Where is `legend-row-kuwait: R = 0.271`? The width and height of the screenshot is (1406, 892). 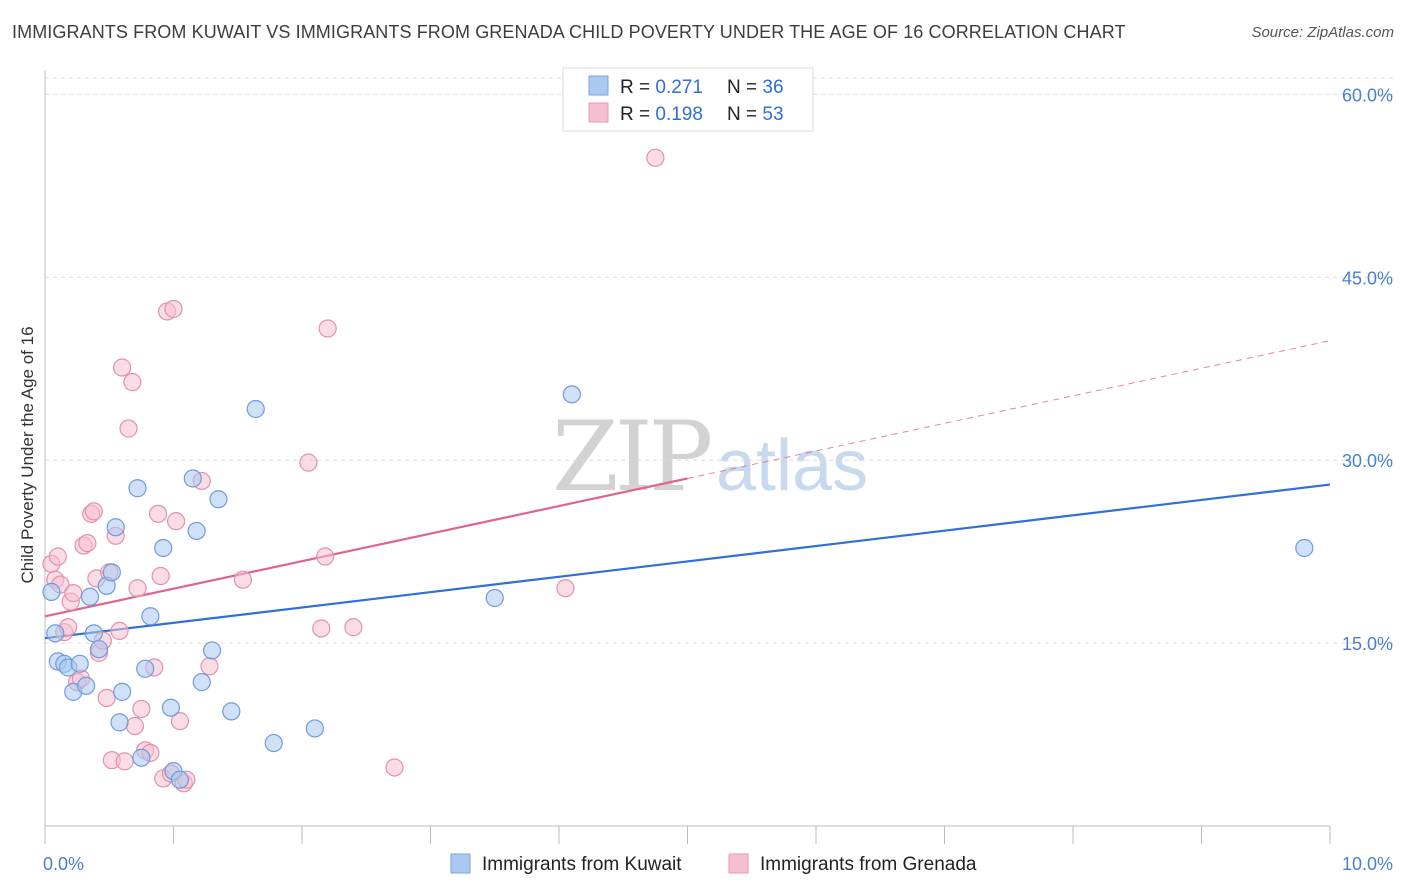
legend-row-kuwait: R = 0.271 is located at coordinates (661, 87).